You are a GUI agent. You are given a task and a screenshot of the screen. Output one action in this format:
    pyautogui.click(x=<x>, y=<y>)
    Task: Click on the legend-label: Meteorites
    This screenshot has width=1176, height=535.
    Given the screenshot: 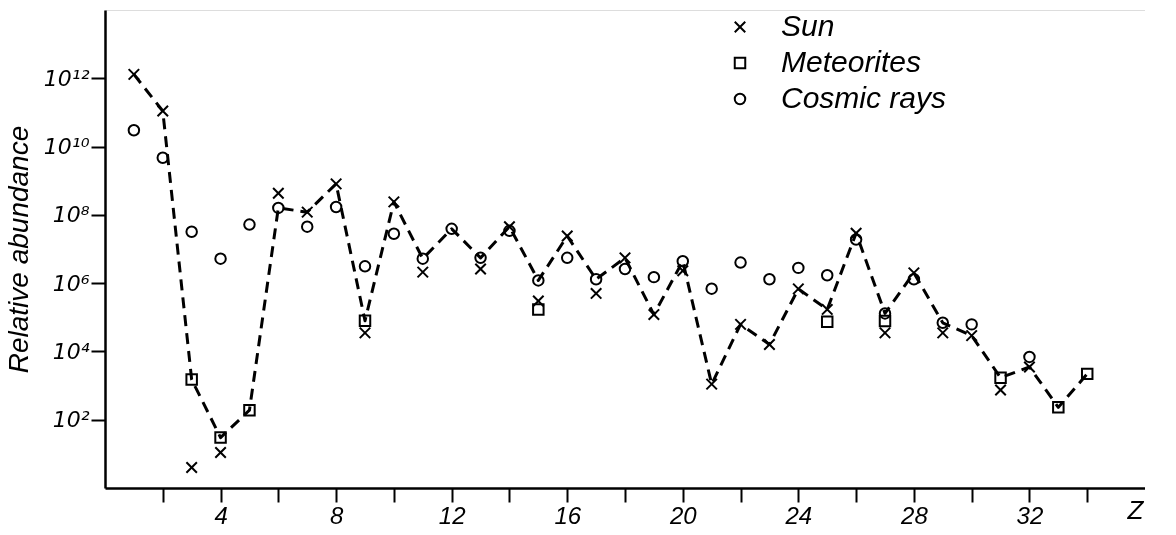 What is the action you would take?
    pyautogui.click(x=851, y=61)
    